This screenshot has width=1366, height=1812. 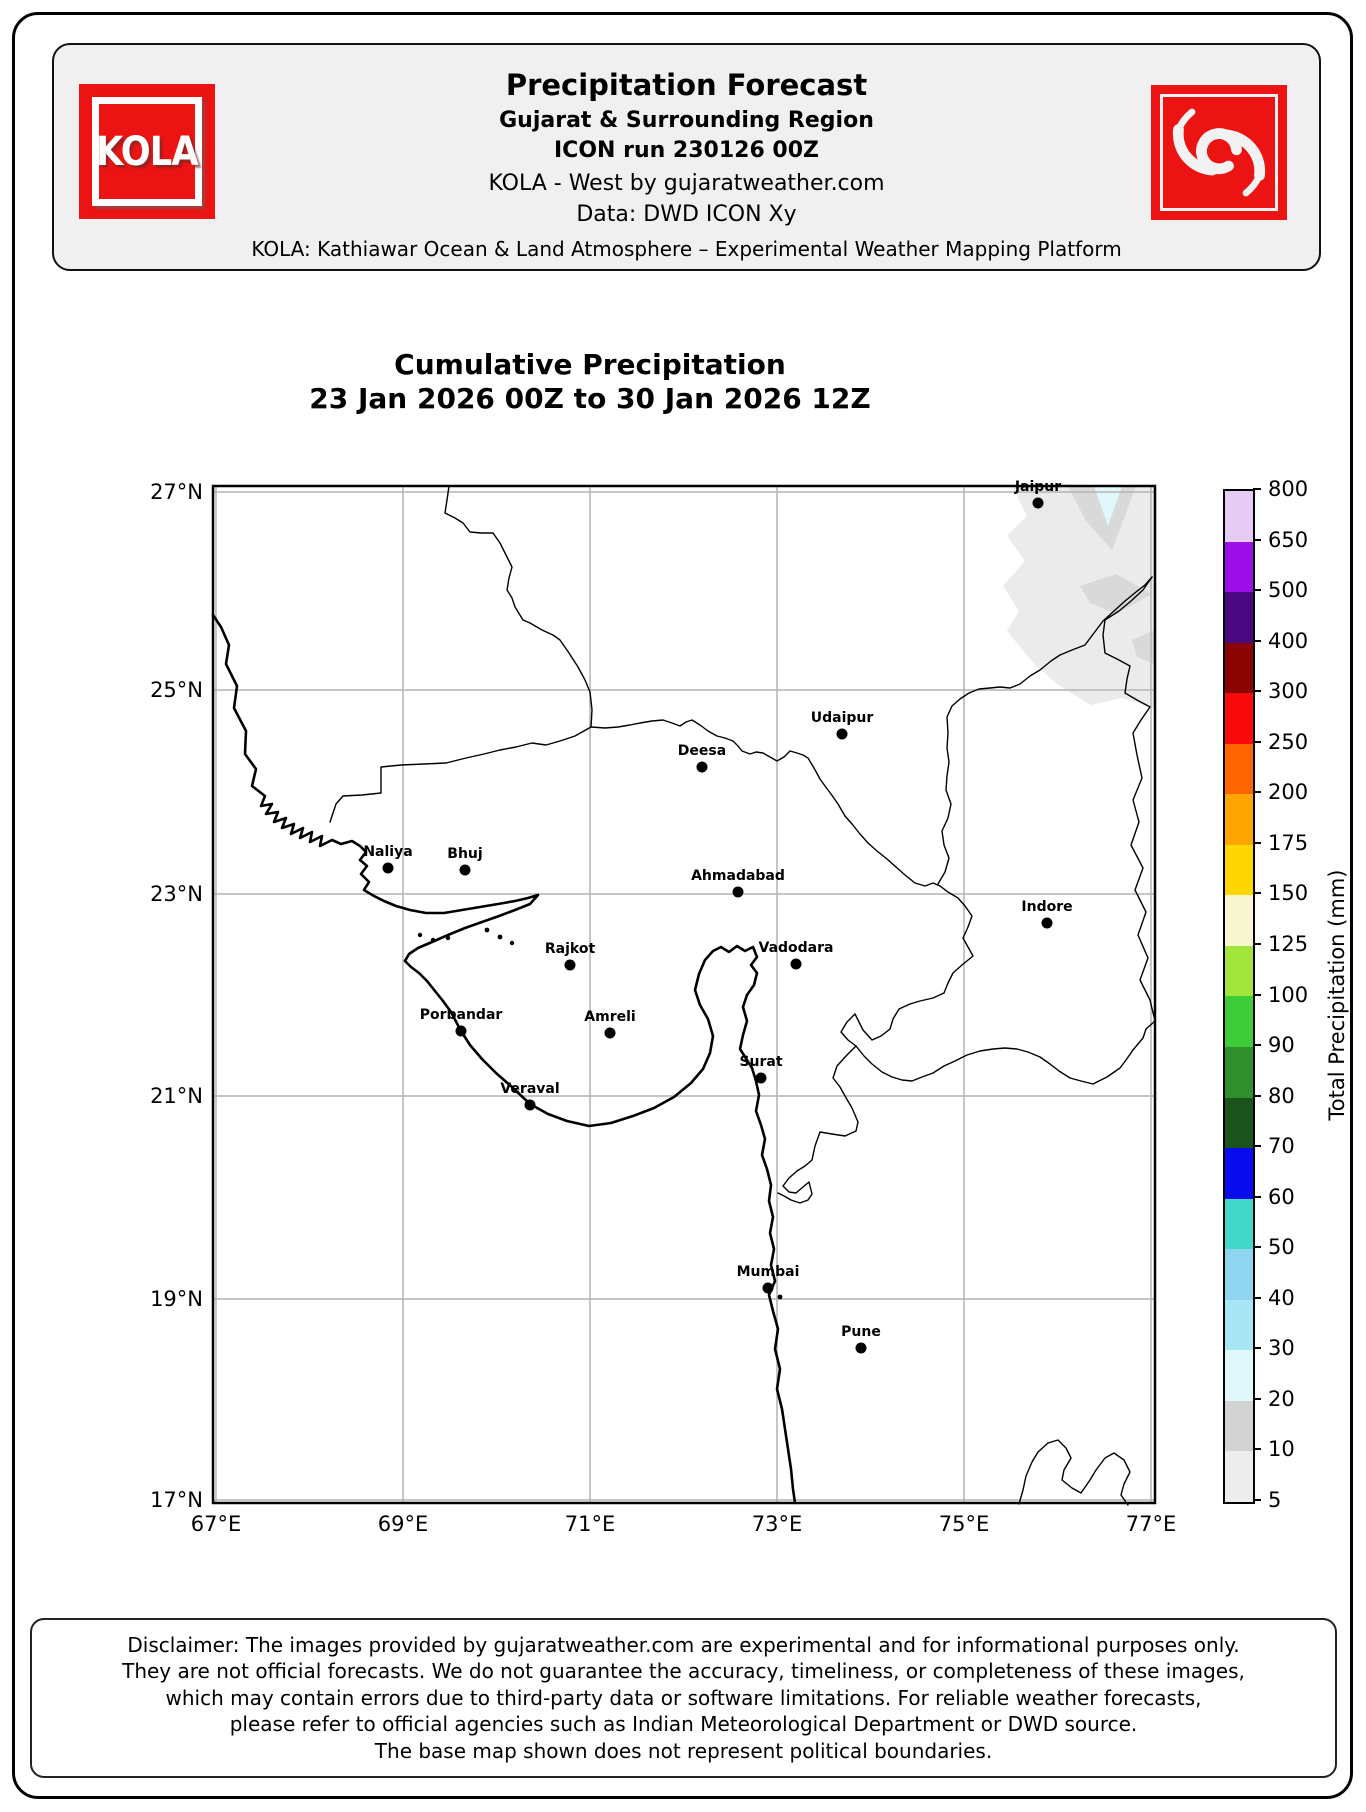 I want to click on city-marker-deesa, so click(x=702, y=767).